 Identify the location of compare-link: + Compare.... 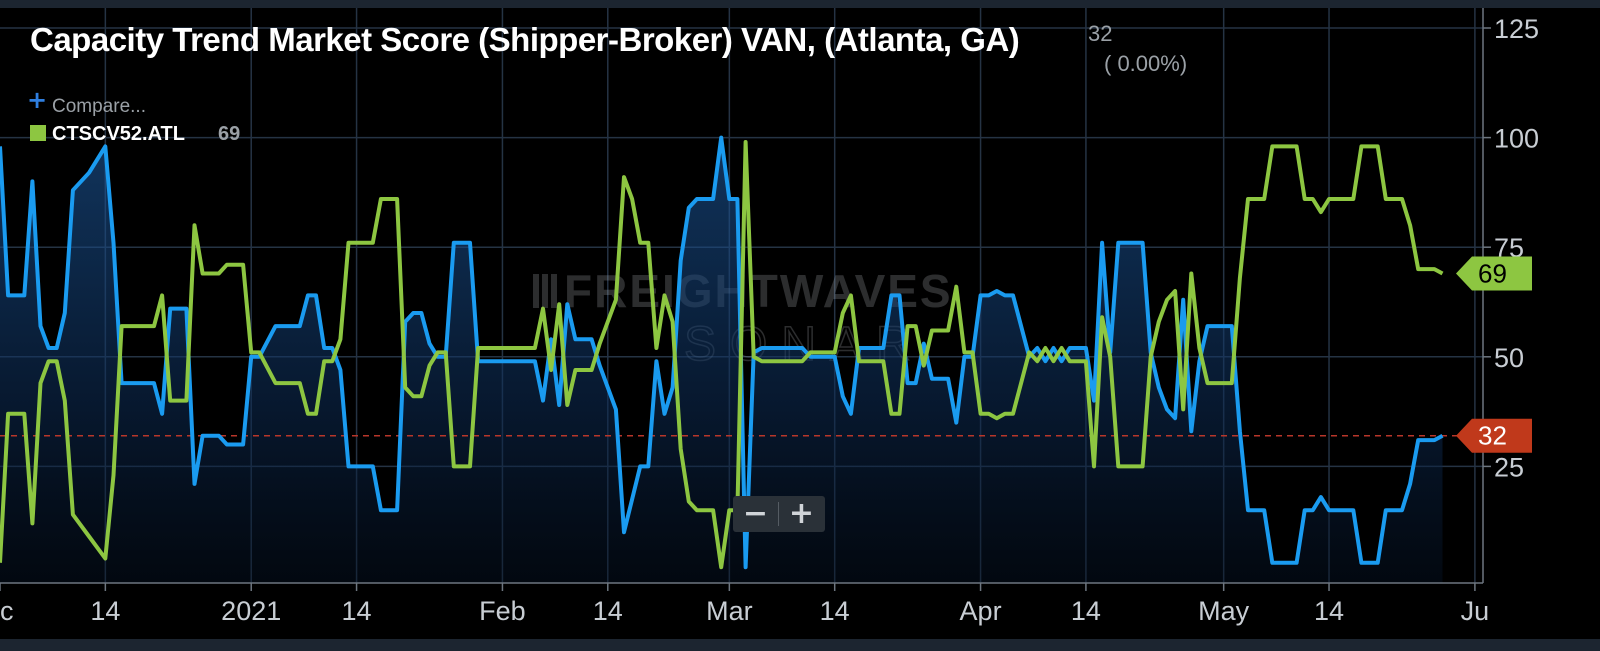
(86, 101).